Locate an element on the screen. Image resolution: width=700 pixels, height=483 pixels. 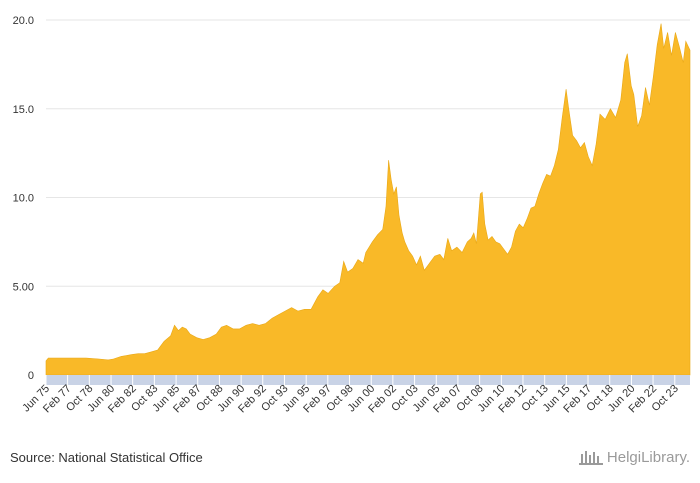
y-tick-label: 10.0 is located at coordinates (23, 199).